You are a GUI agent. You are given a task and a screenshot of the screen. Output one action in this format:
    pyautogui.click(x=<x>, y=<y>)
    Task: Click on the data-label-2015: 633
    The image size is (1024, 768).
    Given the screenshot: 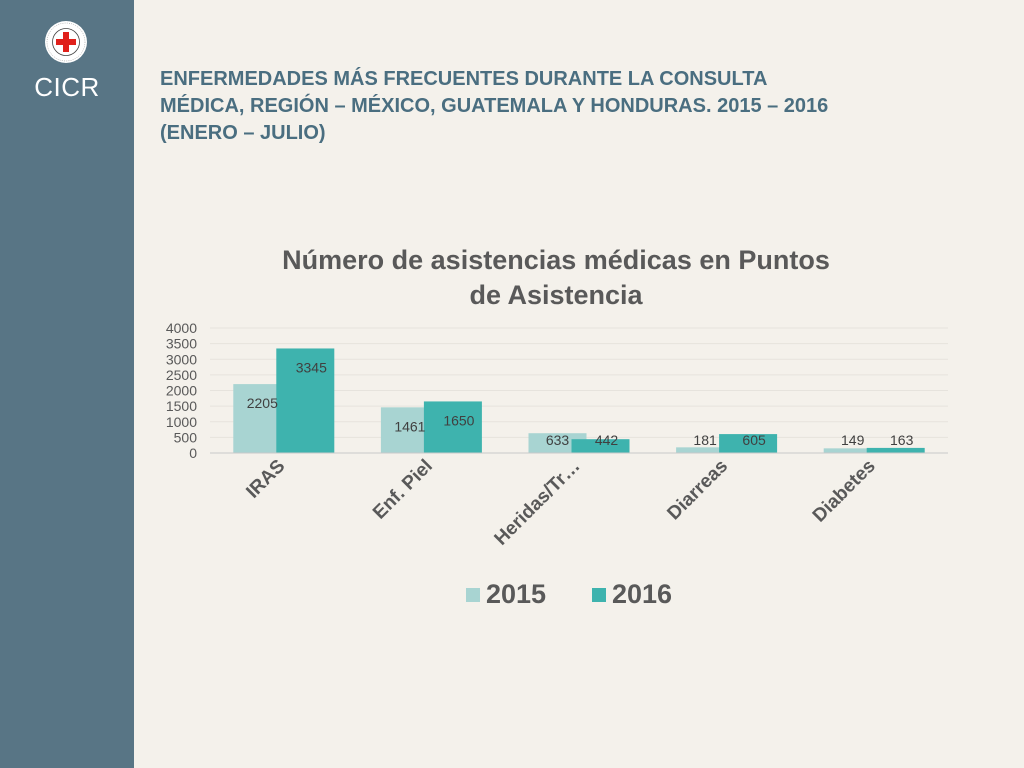 What is the action you would take?
    pyautogui.click(x=558, y=440)
    